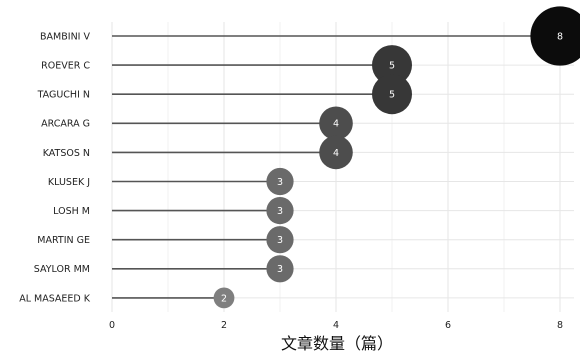 Image resolution: width=580 pixels, height=358 pixels. What do you see at coordinates (560, 36) in the screenshot?
I see `data-label: 8` at bounding box center [560, 36].